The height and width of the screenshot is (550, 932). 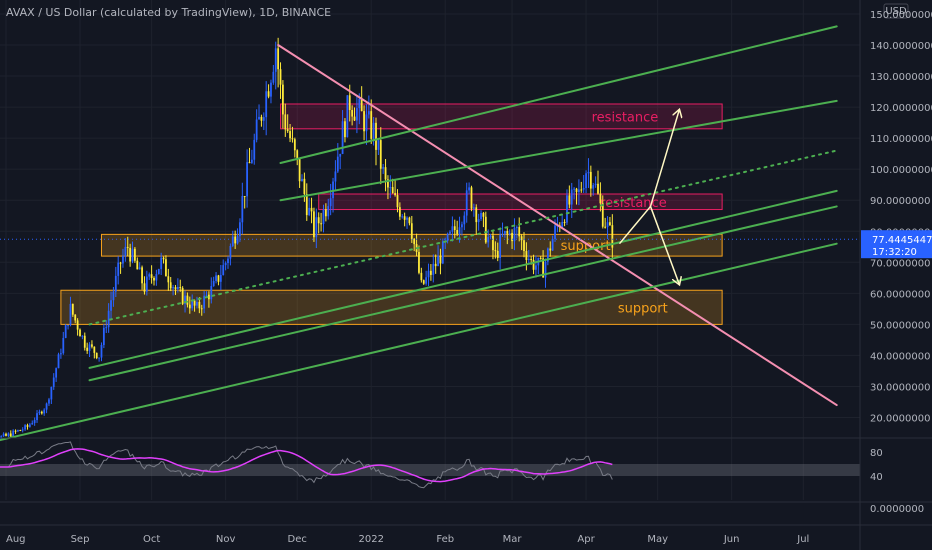 I want to click on rsi-pane, so click(x=466, y=470).